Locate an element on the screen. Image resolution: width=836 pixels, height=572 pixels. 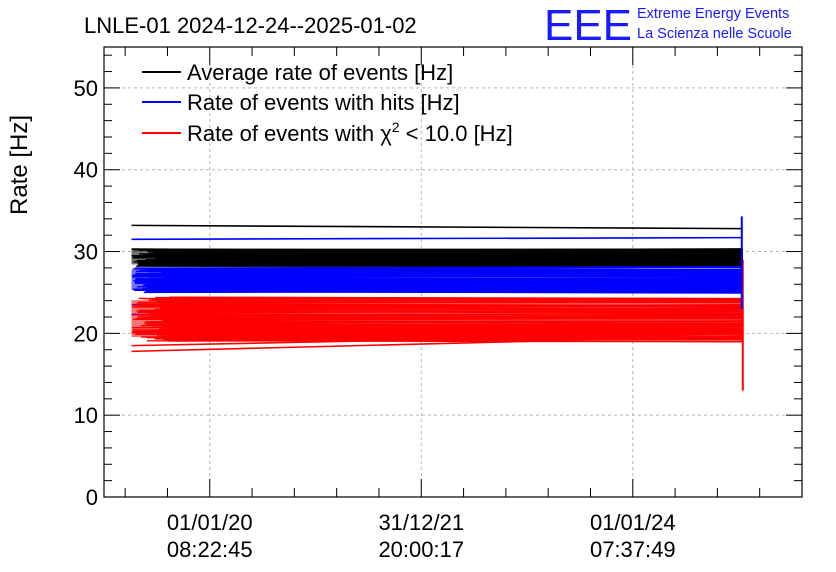
x-tick-label-date: 01/01/24 is located at coordinates (633, 522).